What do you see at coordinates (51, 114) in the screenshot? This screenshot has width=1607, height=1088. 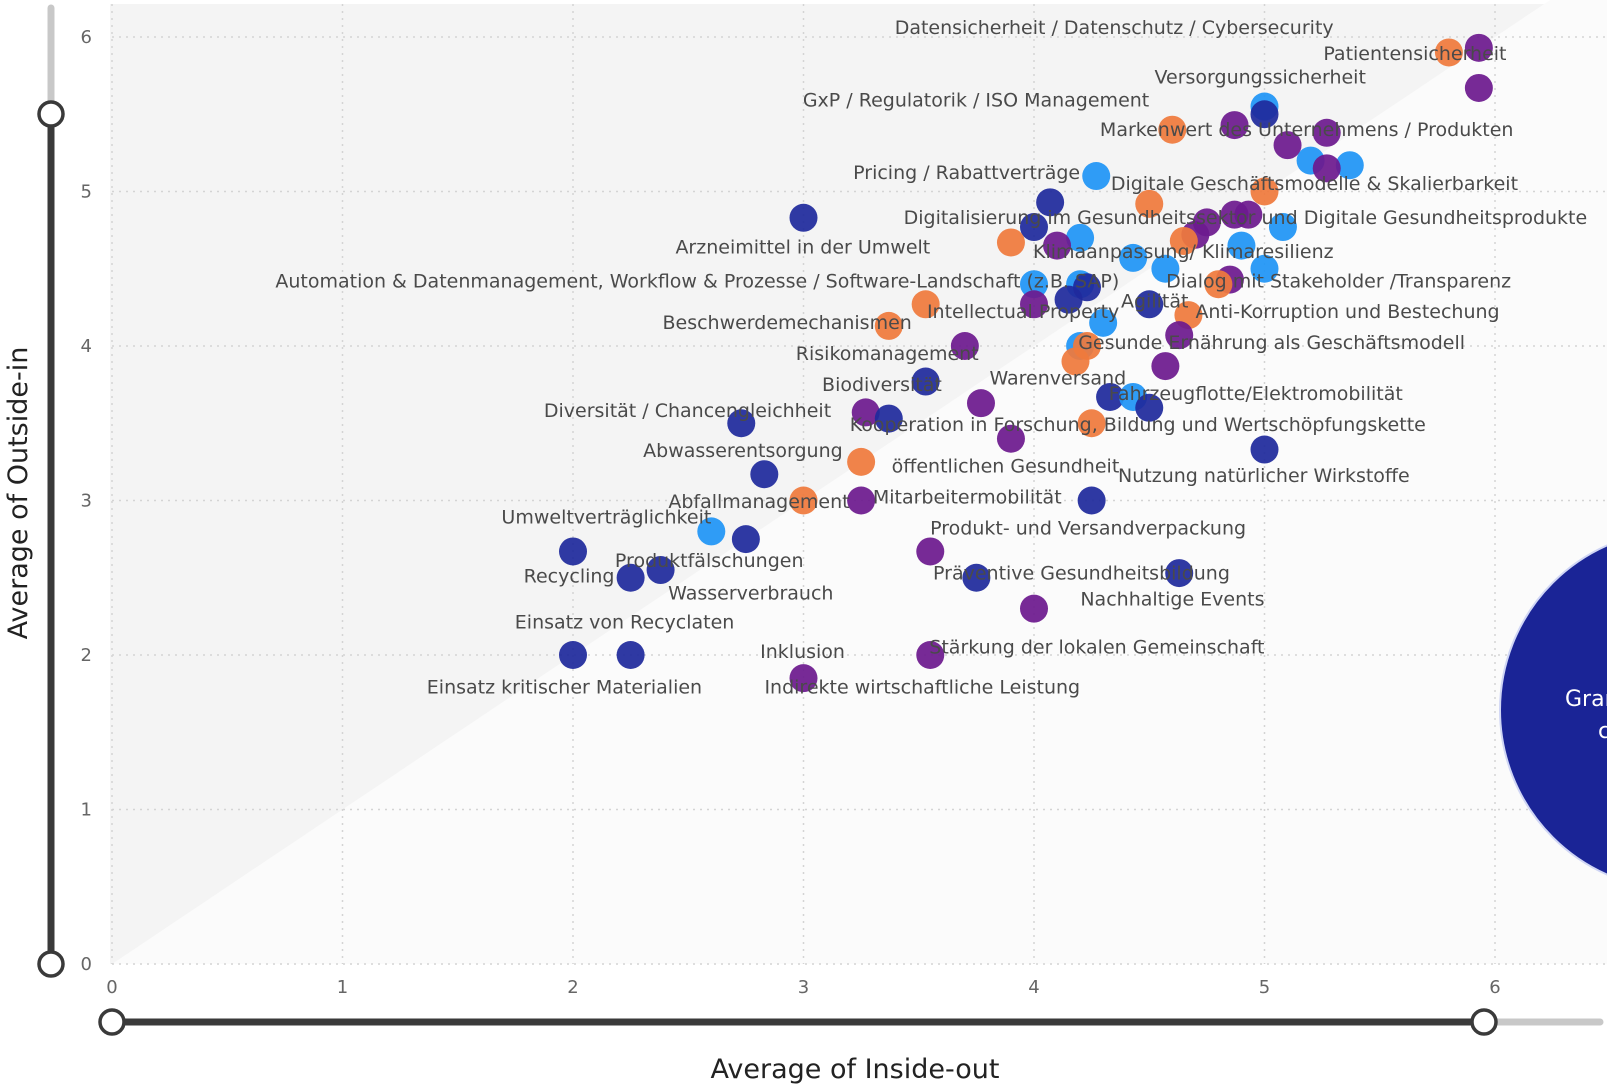 I see `y-slider-handle-top` at bounding box center [51, 114].